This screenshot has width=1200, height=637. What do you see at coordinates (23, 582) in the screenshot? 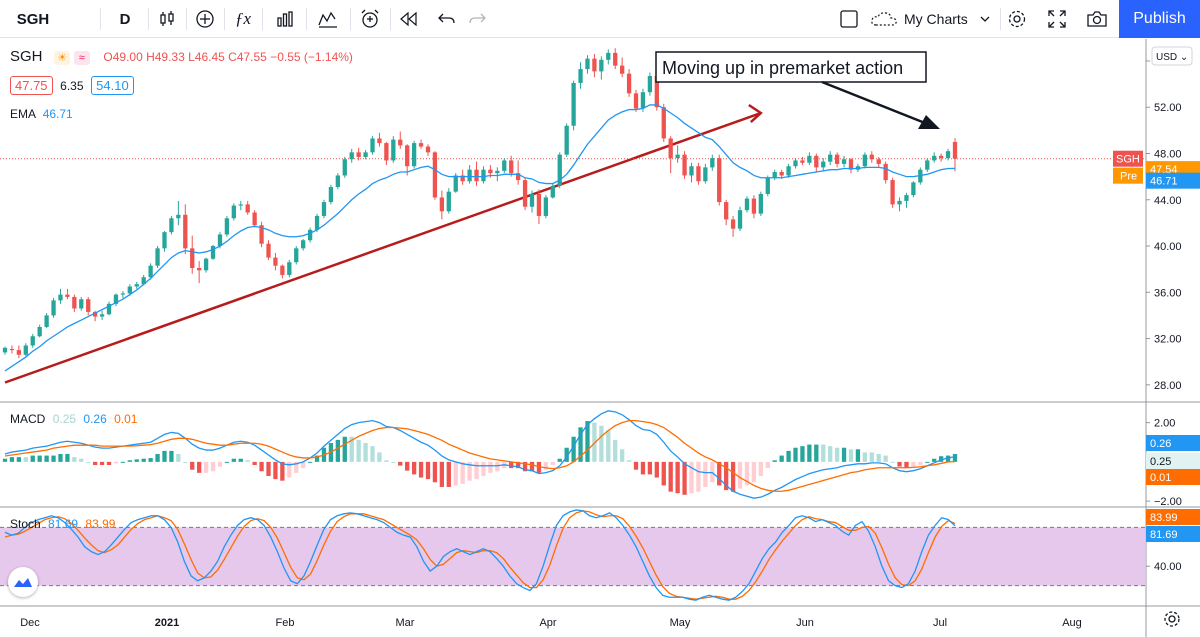
I see `tradingview-logo` at bounding box center [23, 582].